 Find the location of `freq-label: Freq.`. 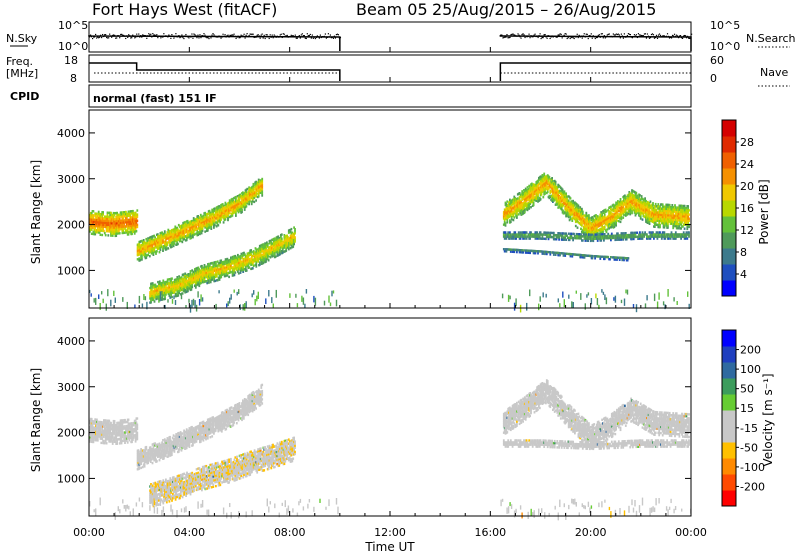

freq-label: Freq. is located at coordinates (19, 61).